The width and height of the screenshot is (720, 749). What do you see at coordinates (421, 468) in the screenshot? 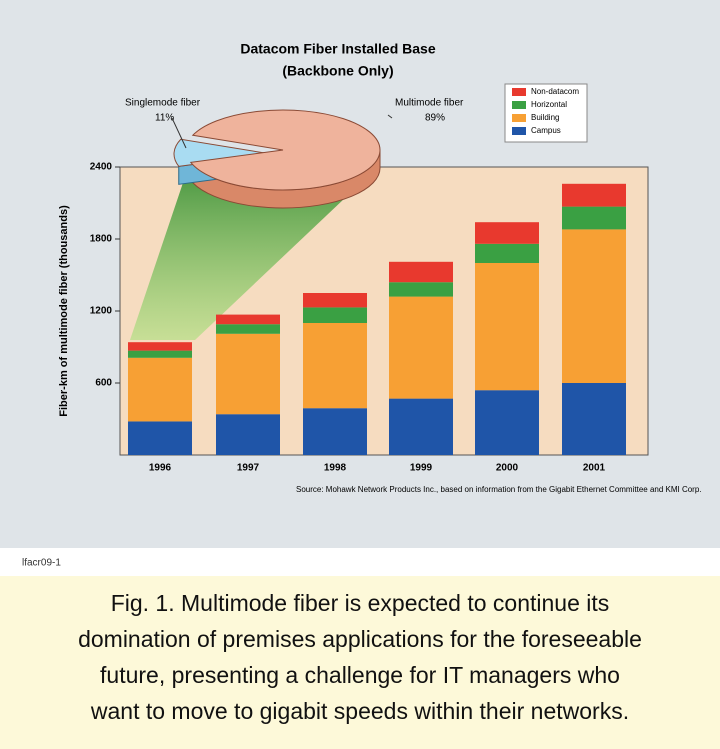
I see `x-tick-label: 1999` at bounding box center [421, 468].